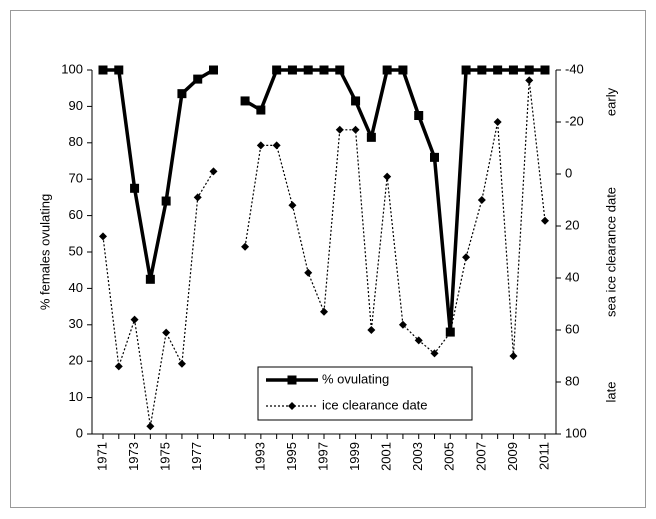 Image resolution: width=656 pixels, height=519 pixels. Describe the element at coordinates (101, 456) in the screenshot. I see `x-tick-label: 1971` at that location.